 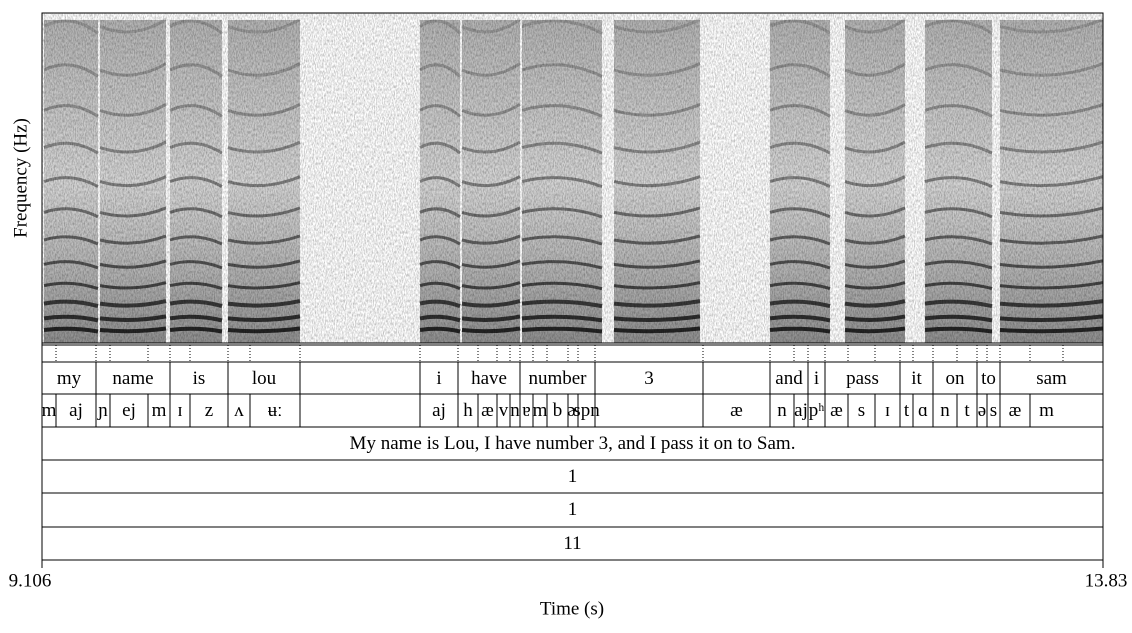 What do you see at coordinates (557, 378) in the screenshot?
I see `interval-label: number` at bounding box center [557, 378].